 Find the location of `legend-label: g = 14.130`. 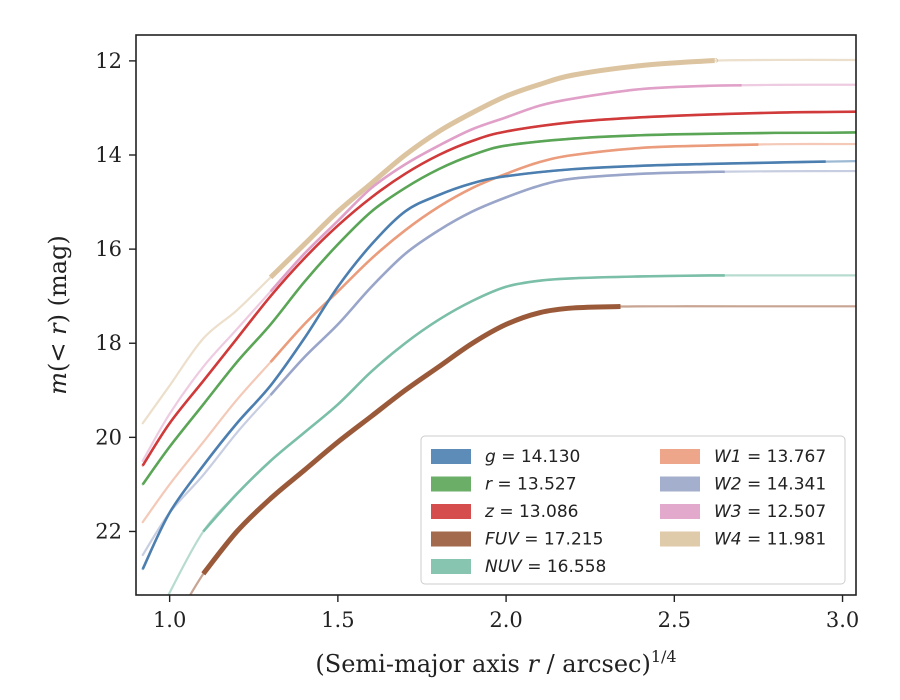

legend-label: g = 14.130 is located at coordinates (532, 457).